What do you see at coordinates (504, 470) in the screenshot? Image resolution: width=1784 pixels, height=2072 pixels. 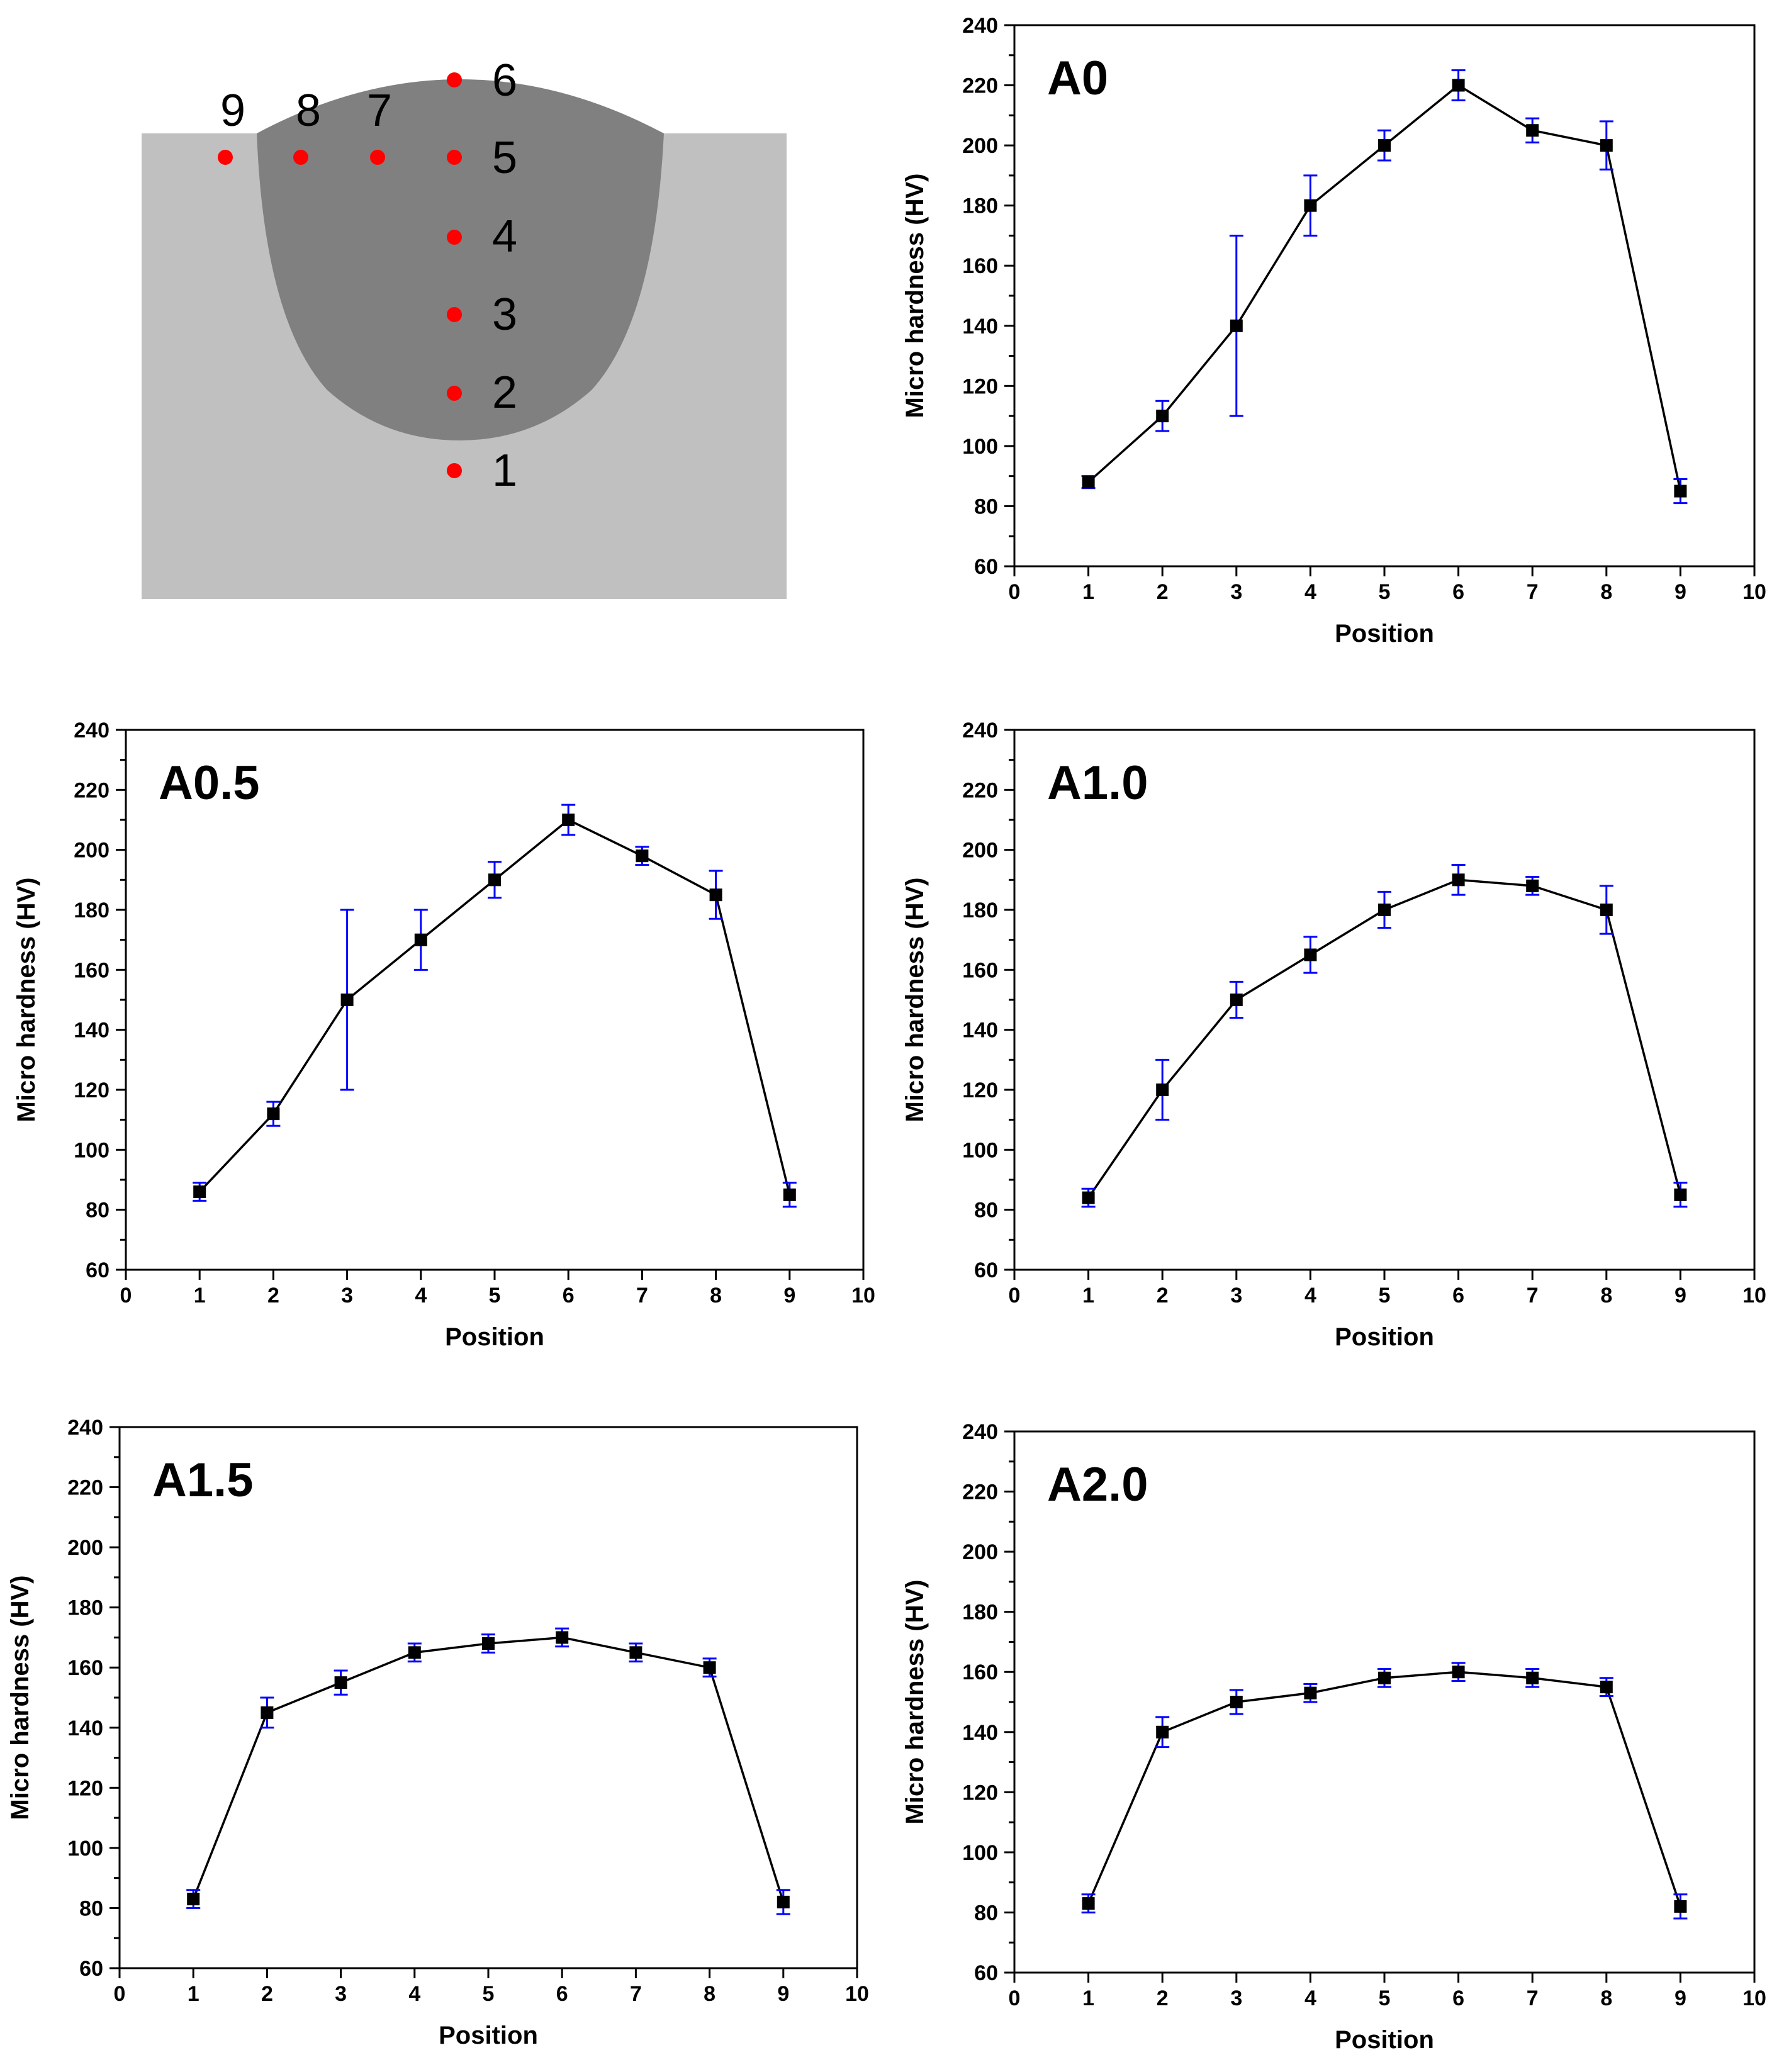 I see `point-label-1: 1` at bounding box center [504, 470].